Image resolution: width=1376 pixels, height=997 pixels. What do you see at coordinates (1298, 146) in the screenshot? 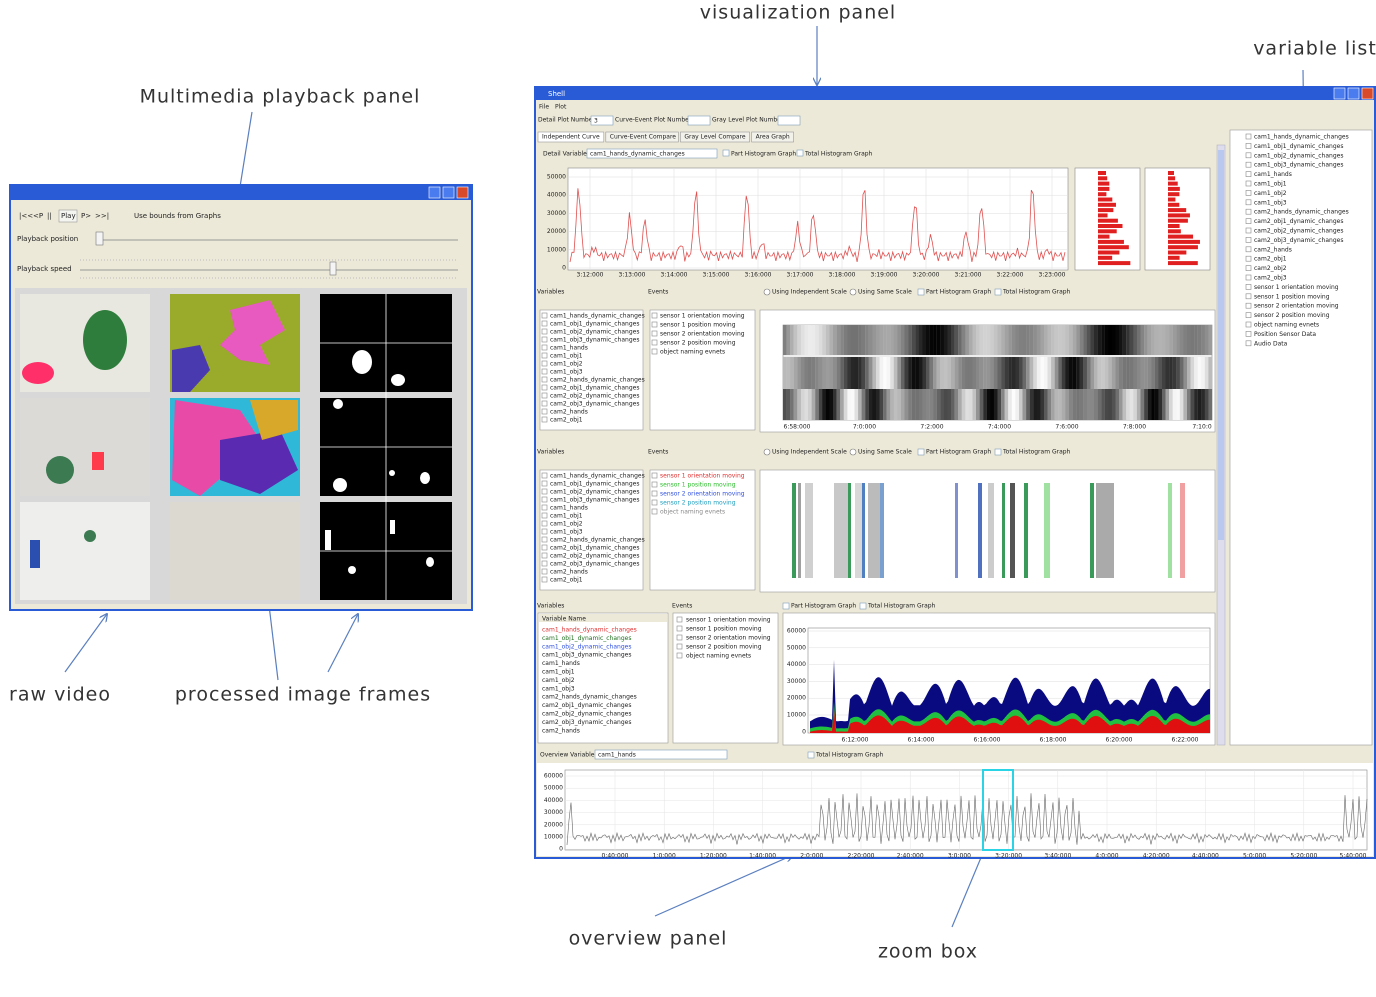
I see `label: cam1_obj1_dynamic_changes` at bounding box center [1298, 146].